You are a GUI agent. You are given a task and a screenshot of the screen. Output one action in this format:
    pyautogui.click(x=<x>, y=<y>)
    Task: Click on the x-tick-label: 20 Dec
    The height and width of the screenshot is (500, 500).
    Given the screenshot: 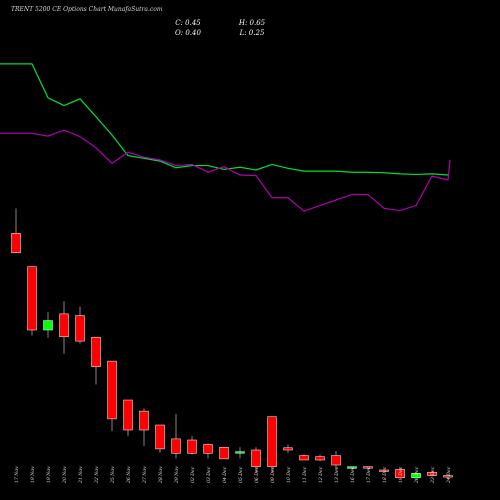 What is the action you would take?
    pyautogui.click(x=417, y=475)
    